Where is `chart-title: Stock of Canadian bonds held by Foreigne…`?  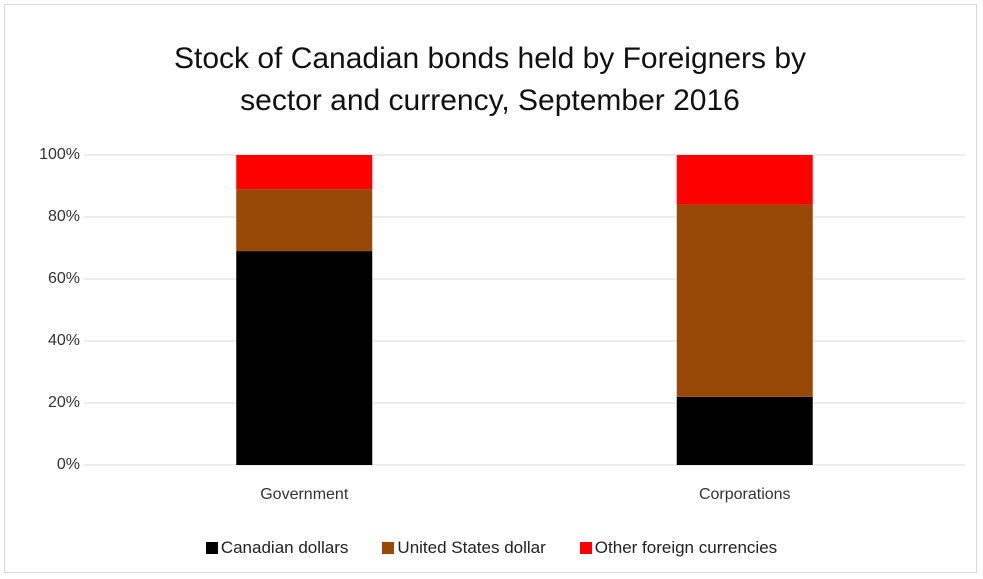 chart-title: Stock of Canadian bonds held by Foreigne… is located at coordinates (490, 79).